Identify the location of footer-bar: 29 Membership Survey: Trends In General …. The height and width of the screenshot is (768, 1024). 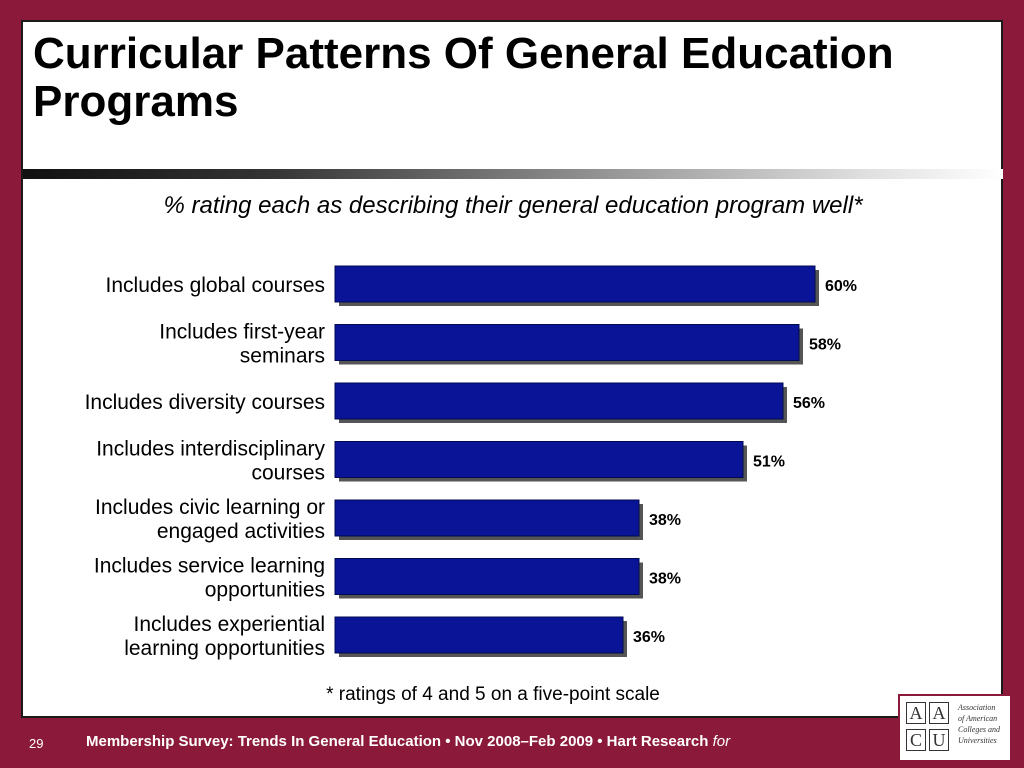
(512, 743).